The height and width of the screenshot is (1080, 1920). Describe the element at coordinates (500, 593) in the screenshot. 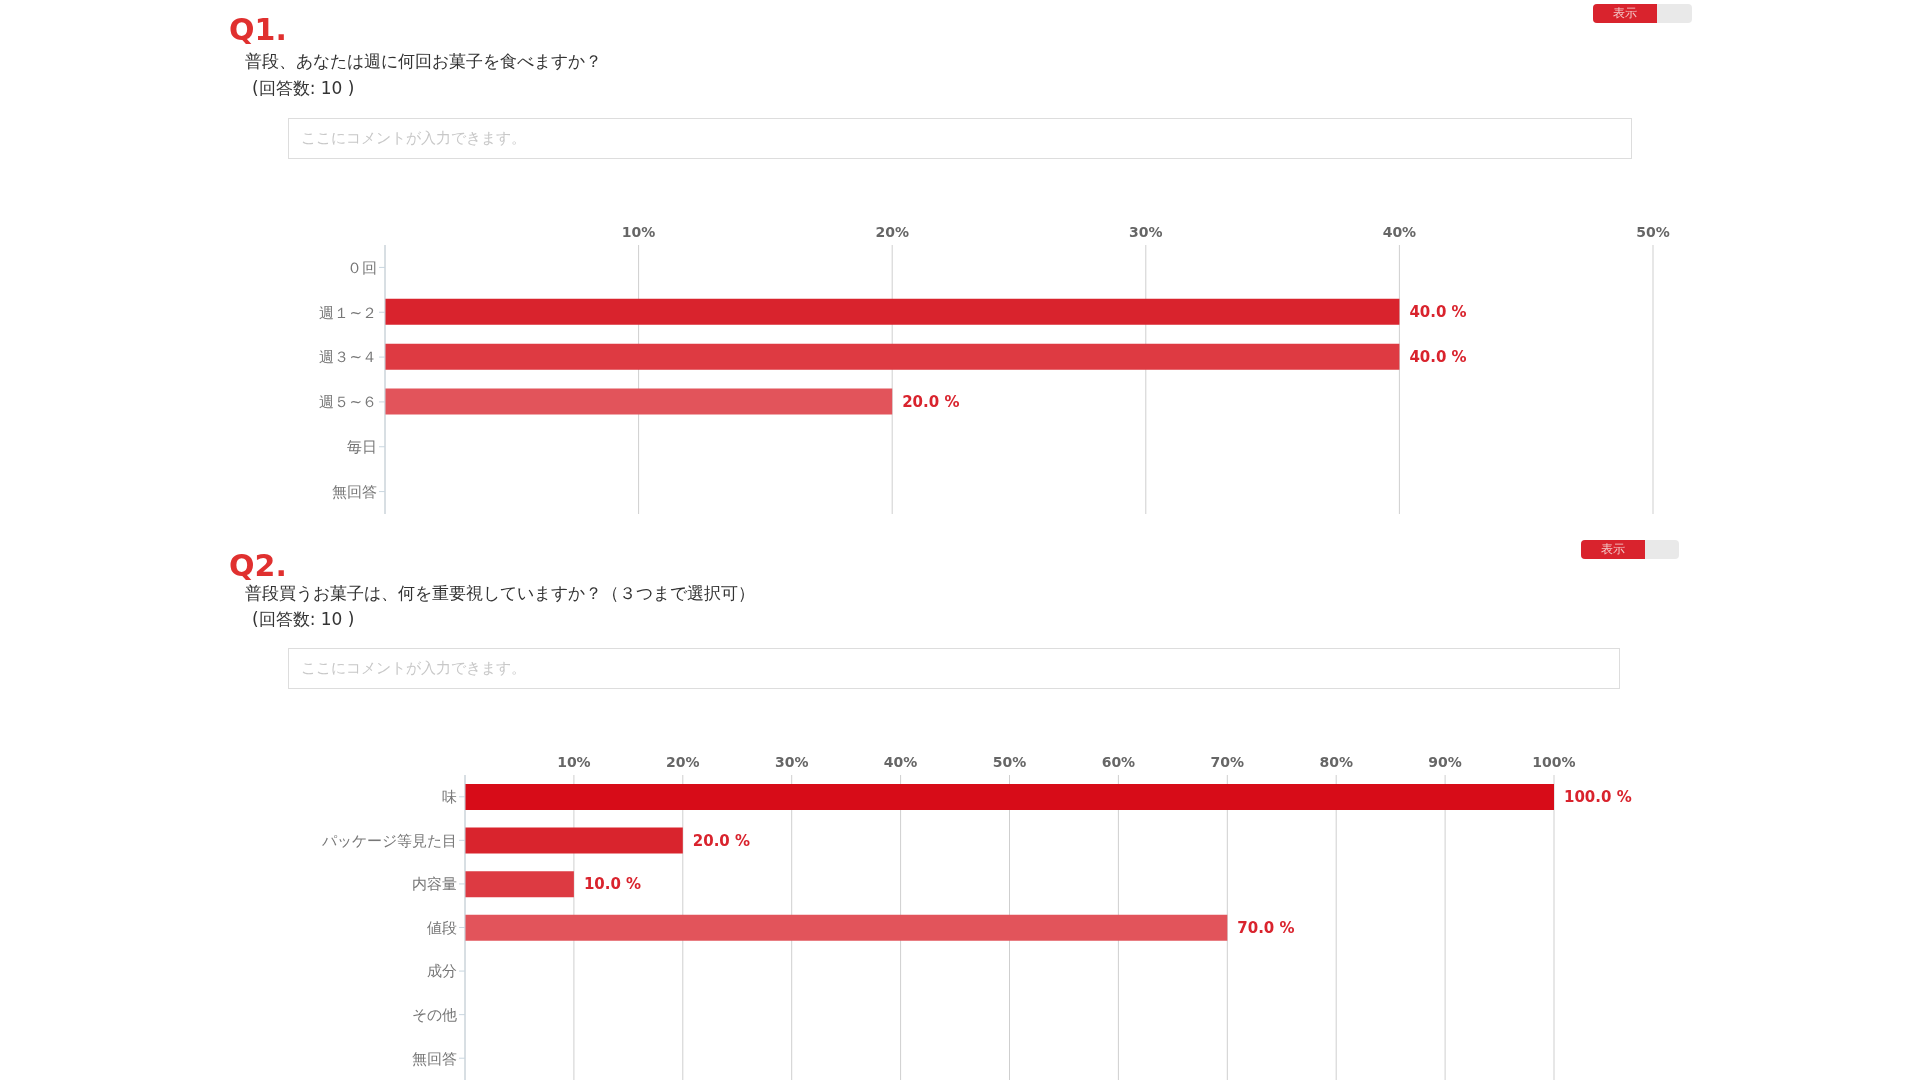

I see `chart-subtitle: 普段買うお菓子は、何を重要視していますか？（３つまで選択可）` at that location.